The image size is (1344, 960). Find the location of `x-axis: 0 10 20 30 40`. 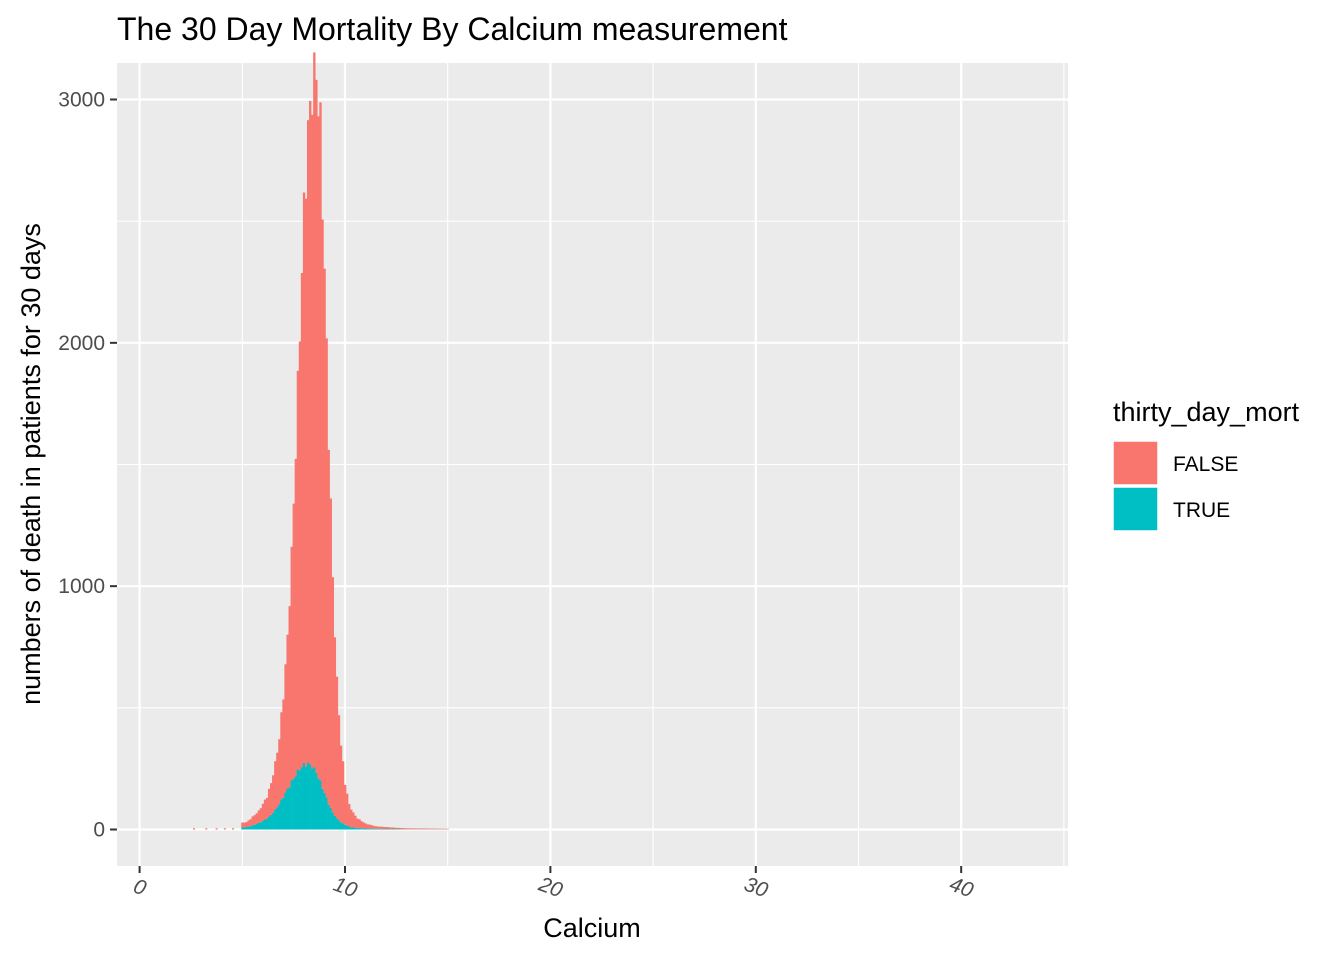

x-axis: 0 10 20 30 40 is located at coordinates (553, 884).